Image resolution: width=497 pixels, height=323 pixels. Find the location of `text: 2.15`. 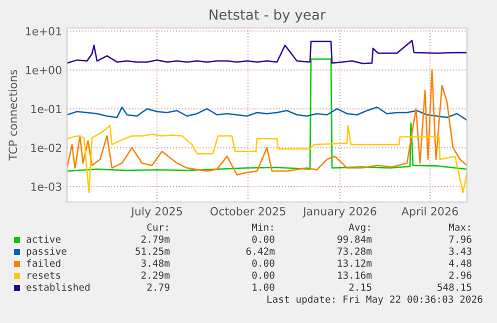

text: 2.15 is located at coordinates (360, 287).